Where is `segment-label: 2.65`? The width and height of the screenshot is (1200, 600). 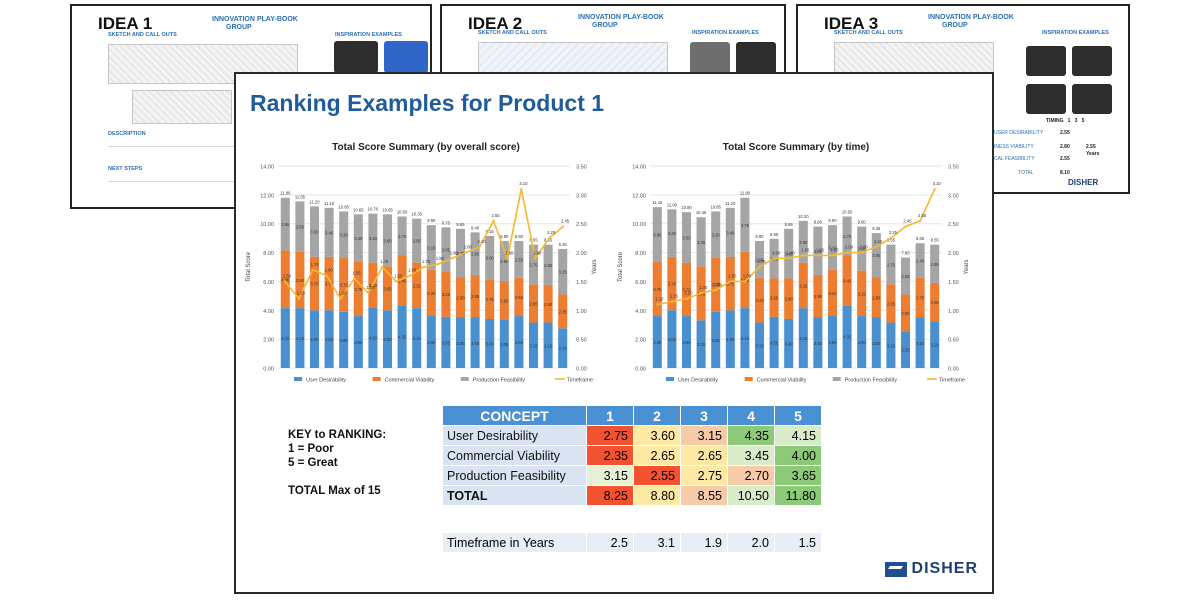
segment-label: 2.65 is located at coordinates (519, 297).